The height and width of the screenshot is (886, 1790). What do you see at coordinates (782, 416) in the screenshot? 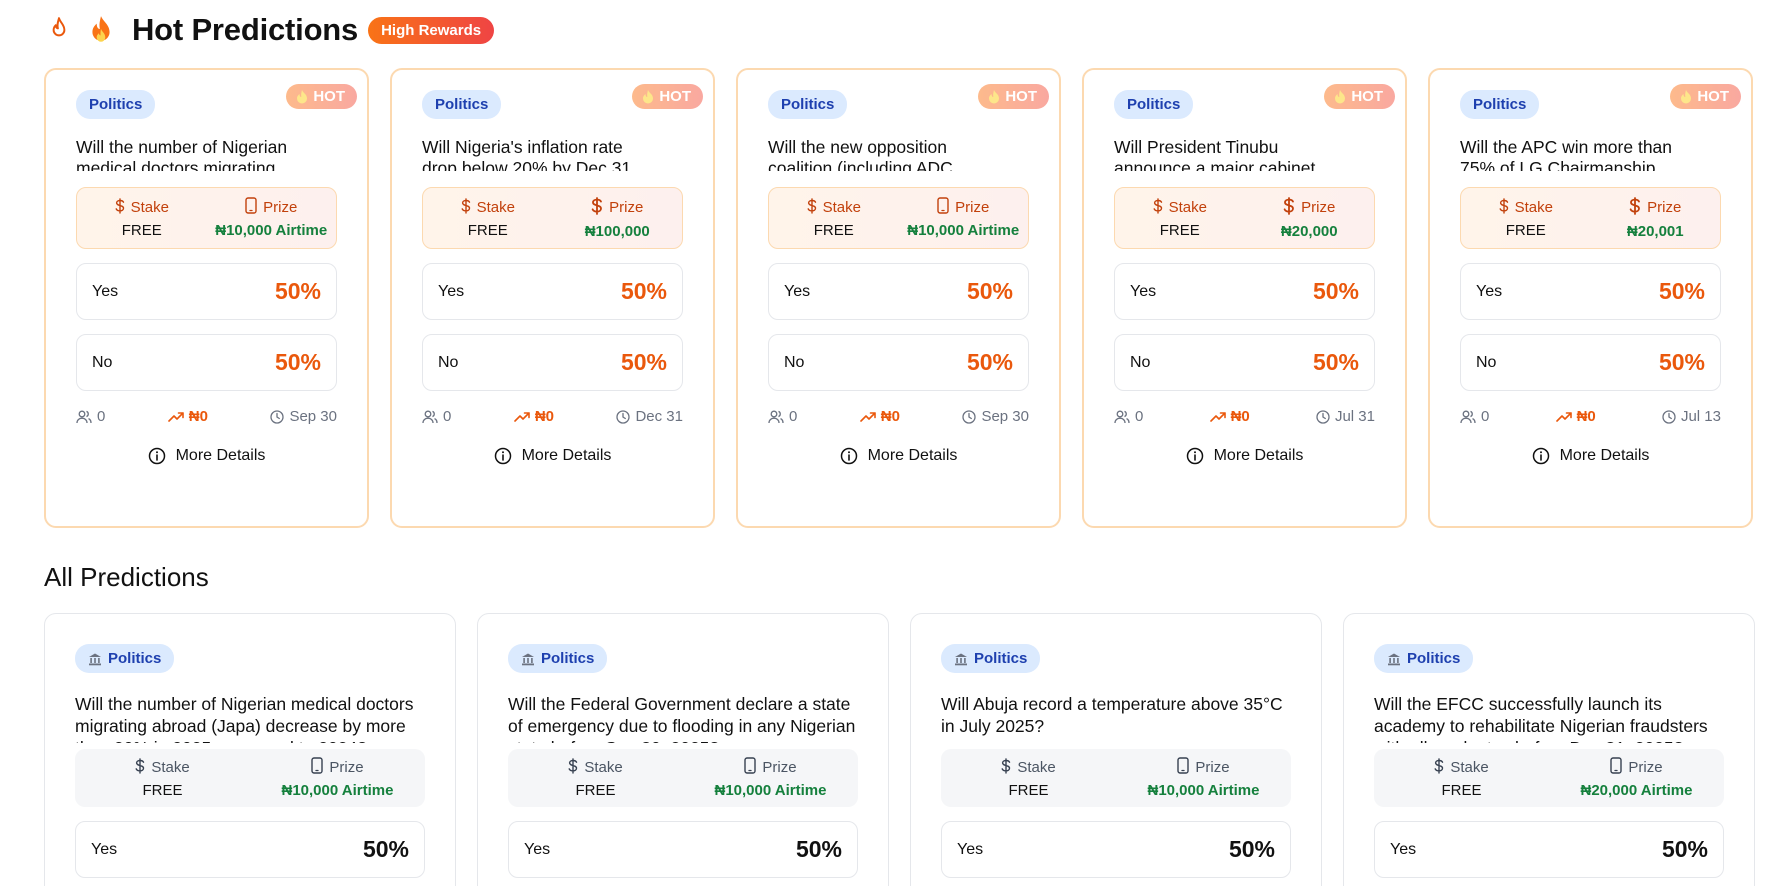
I see `participants-stat: 0` at bounding box center [782, 416].